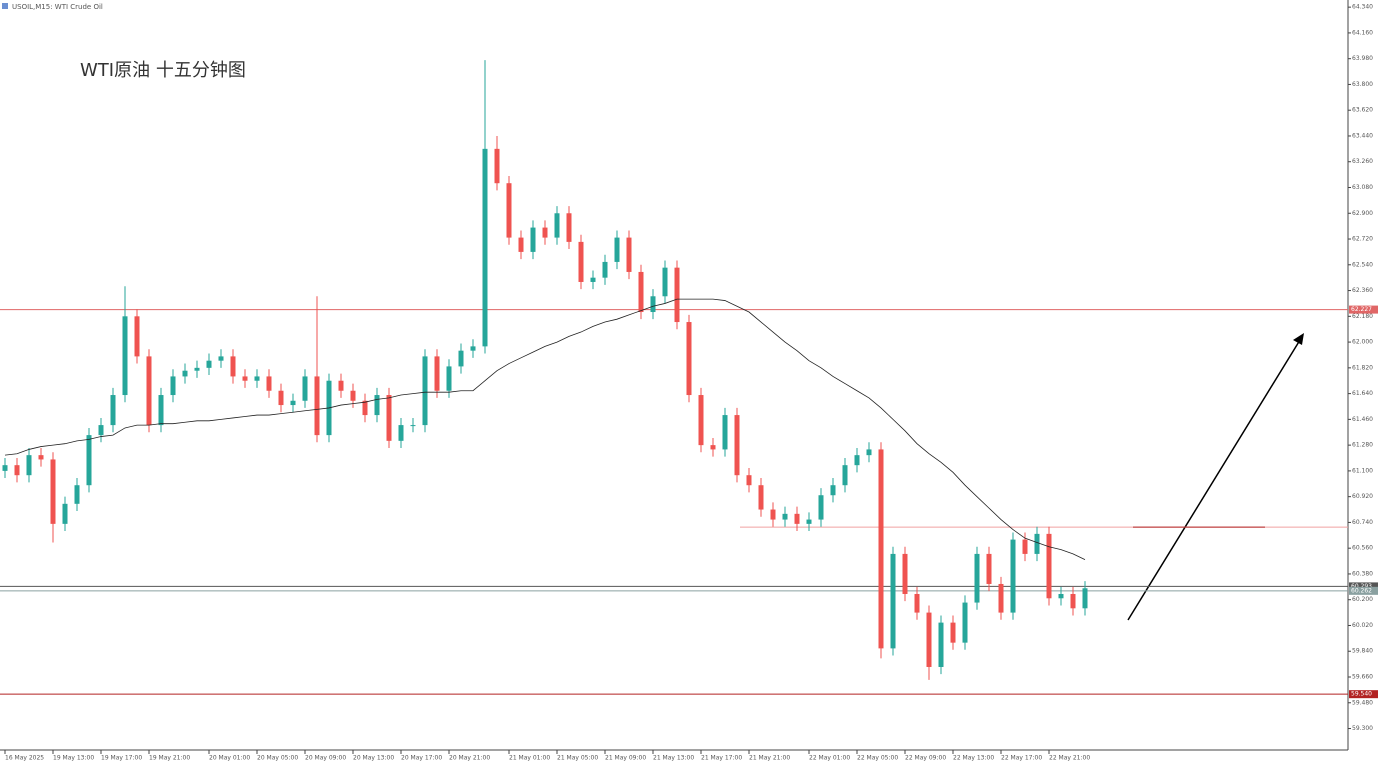 This screenshot has height=765, width=1378. I want to click on y-tick-label: 61.820, so click(1362, 367).